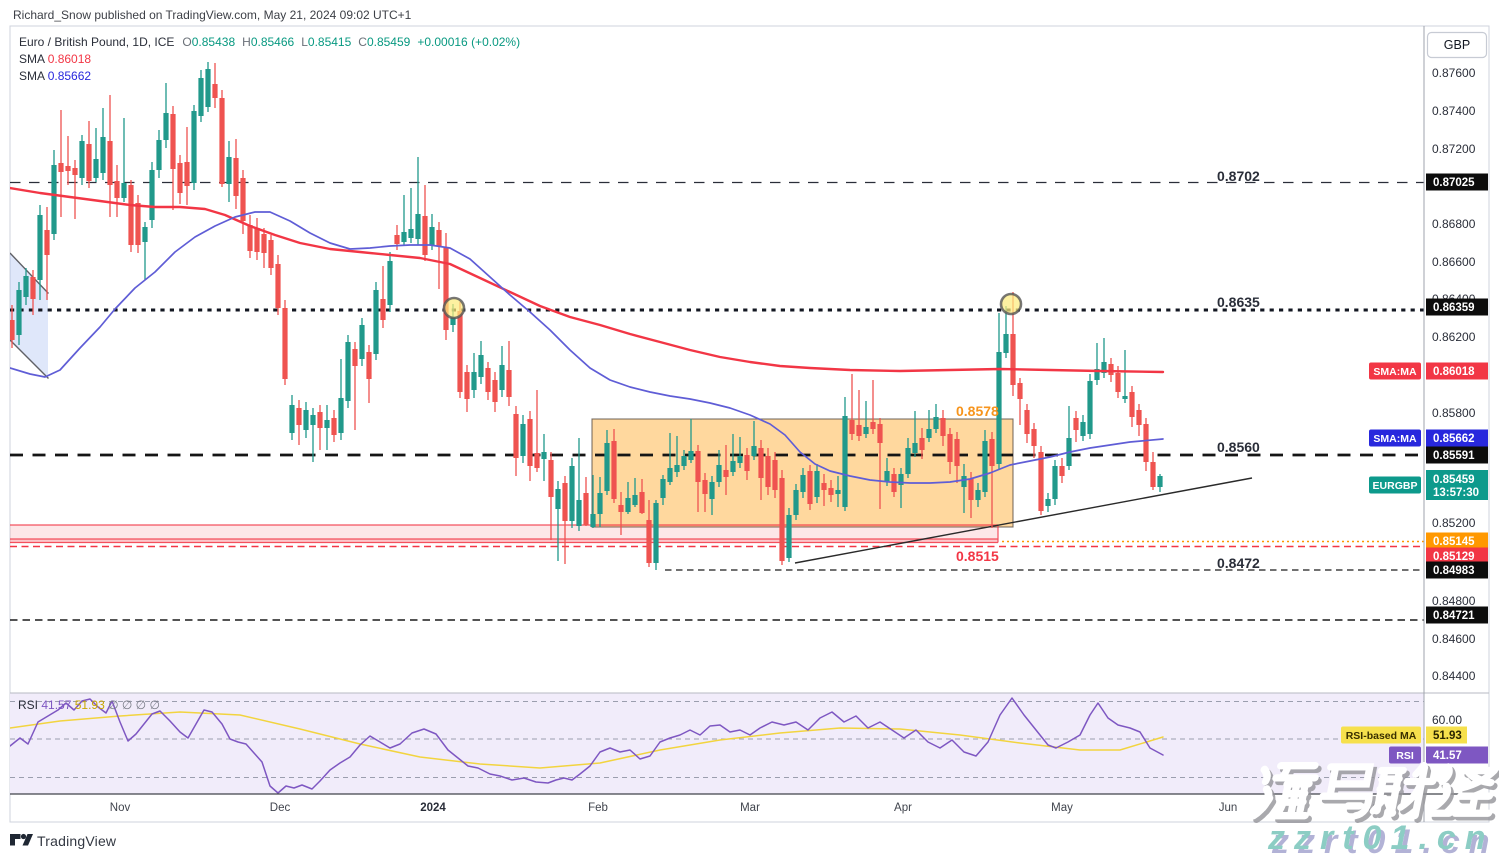 This screenshot has height=857, width=1499. I want to click on svg-text: 0.8472, so click(1238, 563).